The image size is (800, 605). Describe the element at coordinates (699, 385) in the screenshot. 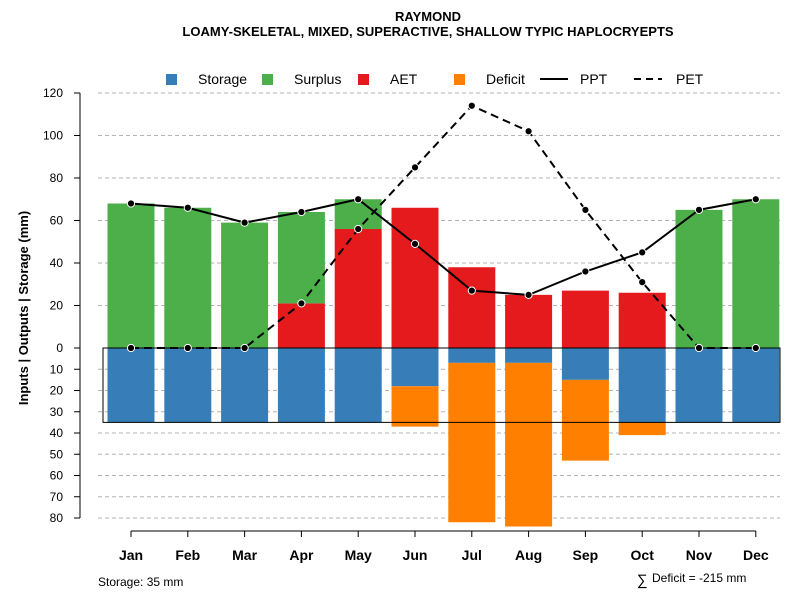

I see `bar-storage-nov` at that location.